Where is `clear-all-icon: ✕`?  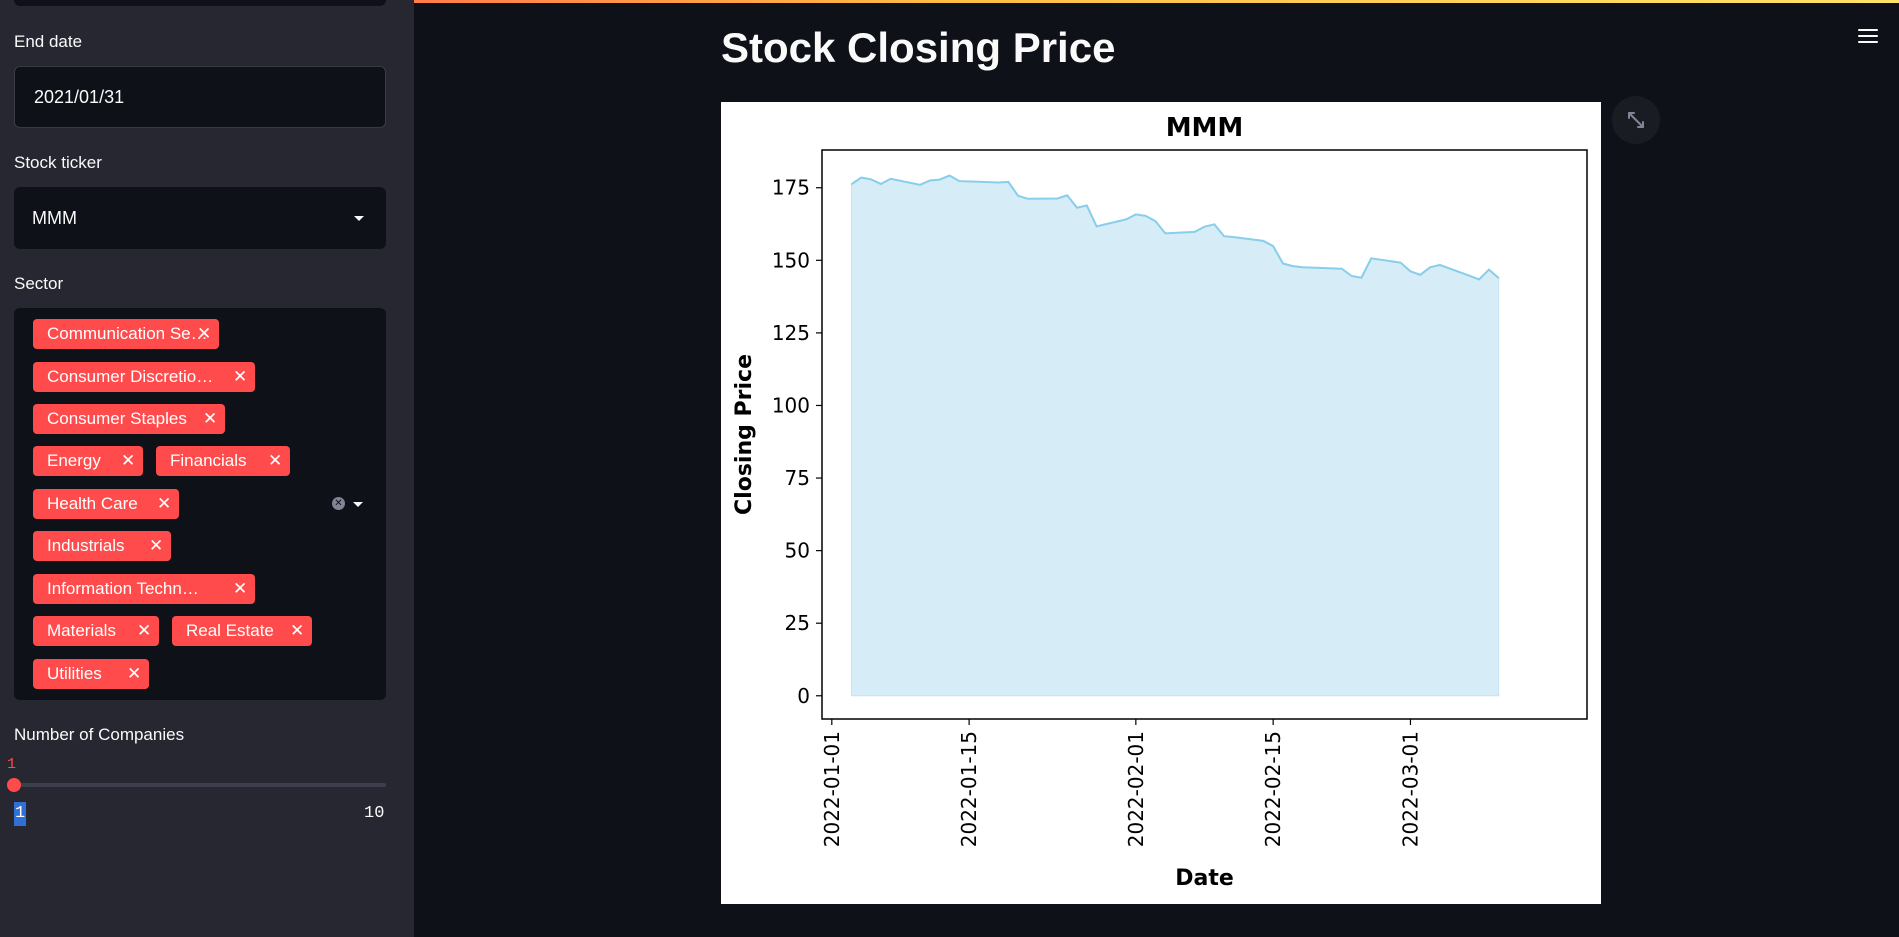 clear-all-icon: ✕ is located at coordinates (338, 503).